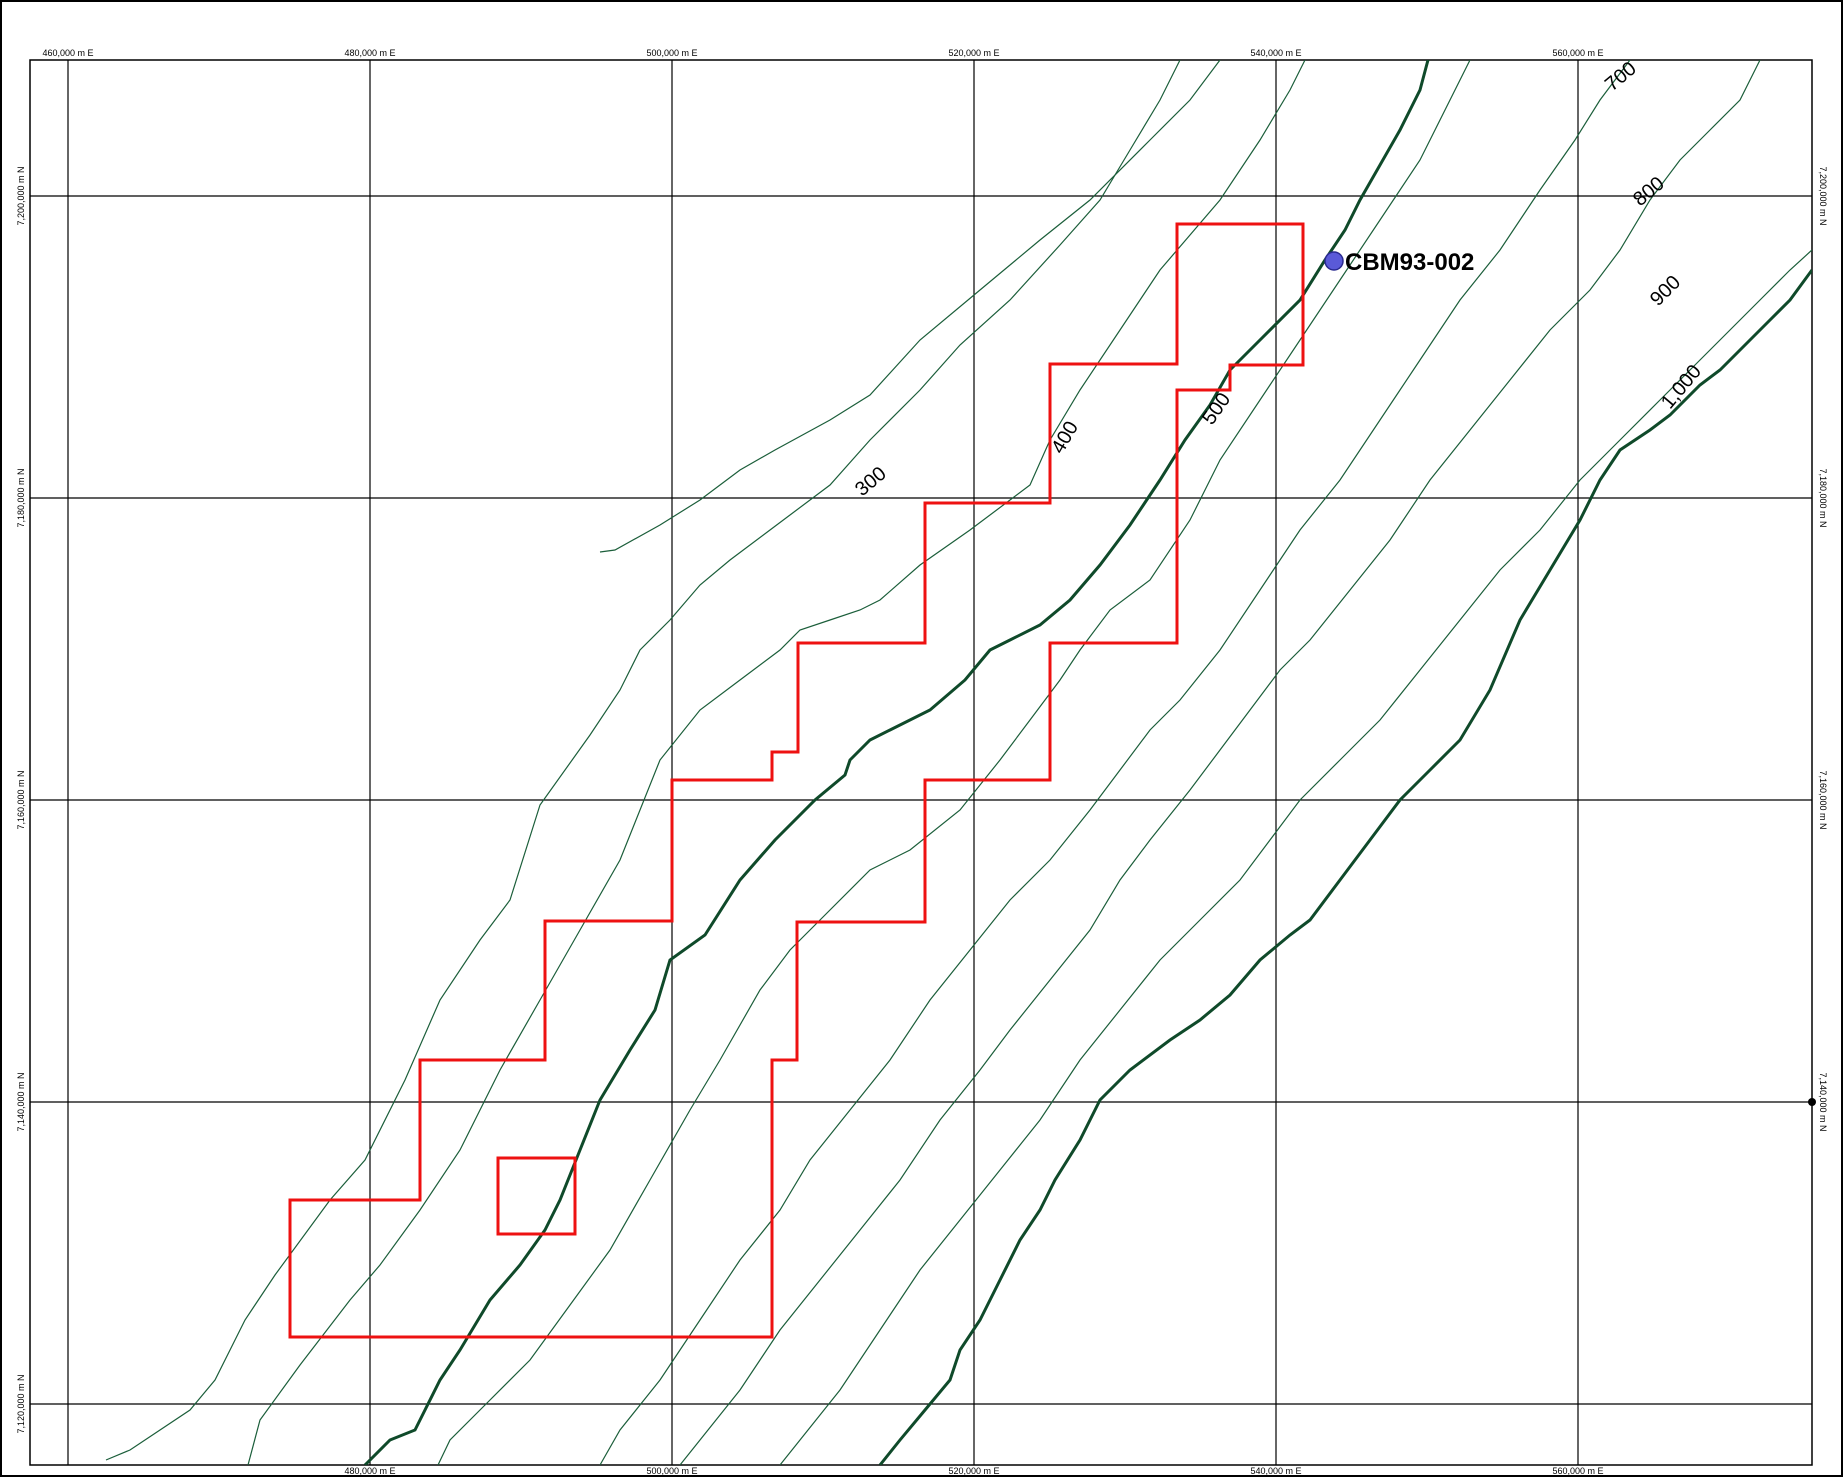 The height and width of the screenshot is (1482, 1843). Describe the element at coordinates (21, 497) in the screenshot. I see `northing-label-left: 7,180,000 m N` at that location.